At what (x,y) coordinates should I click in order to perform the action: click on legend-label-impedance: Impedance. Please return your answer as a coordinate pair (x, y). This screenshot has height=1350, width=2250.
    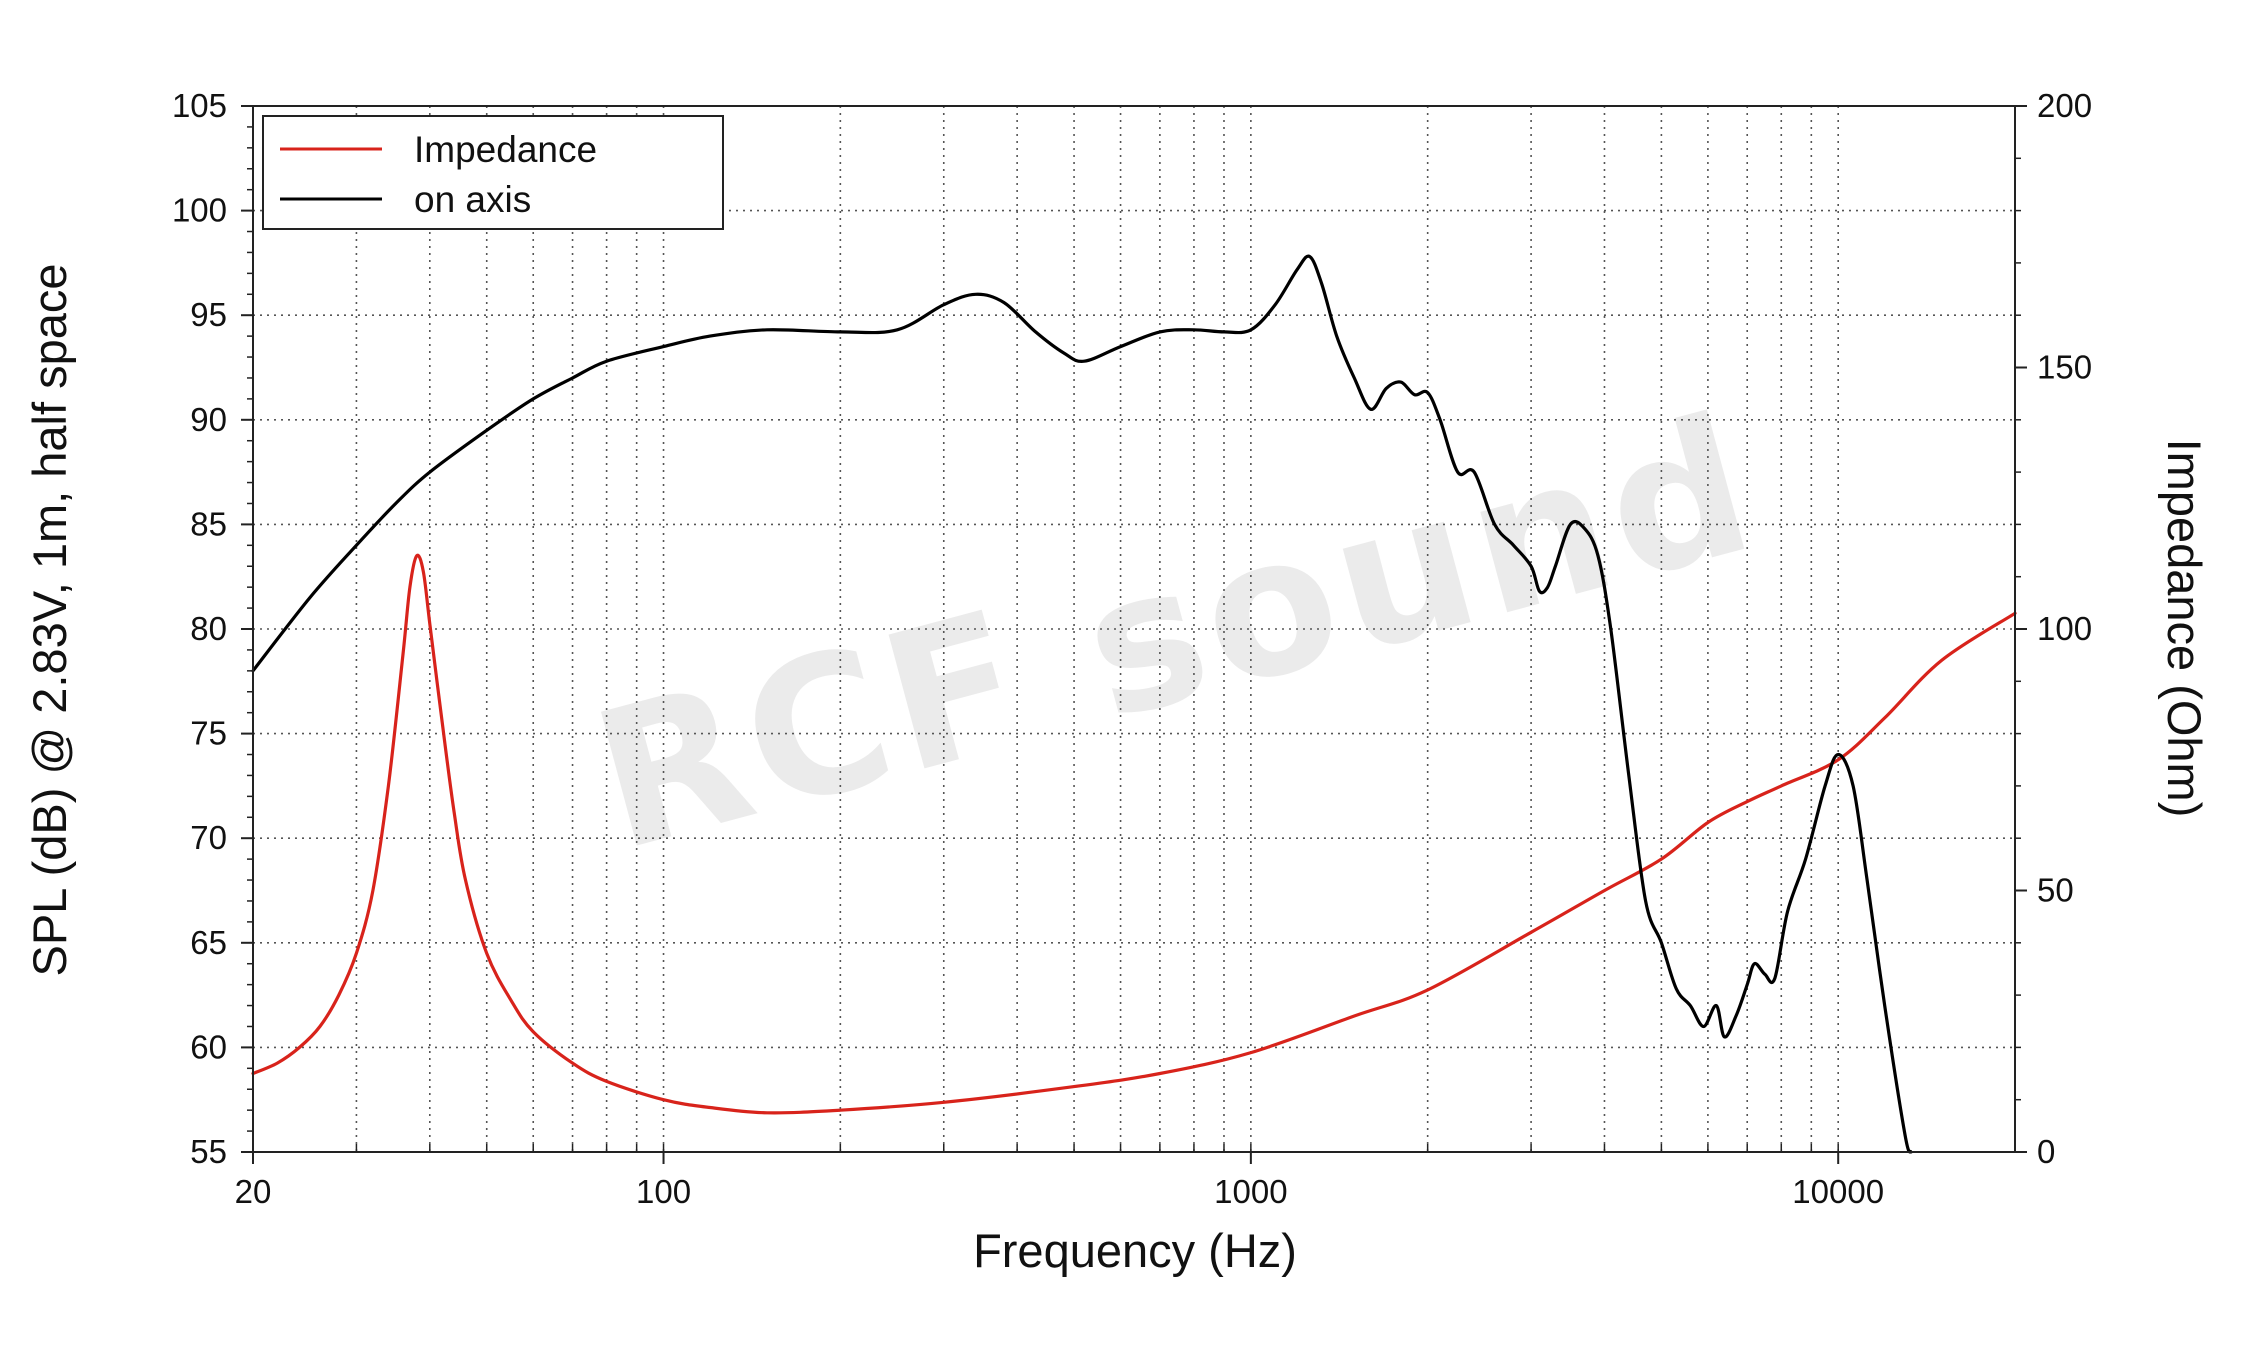
    Looking at the image, I should click on (505, 149).